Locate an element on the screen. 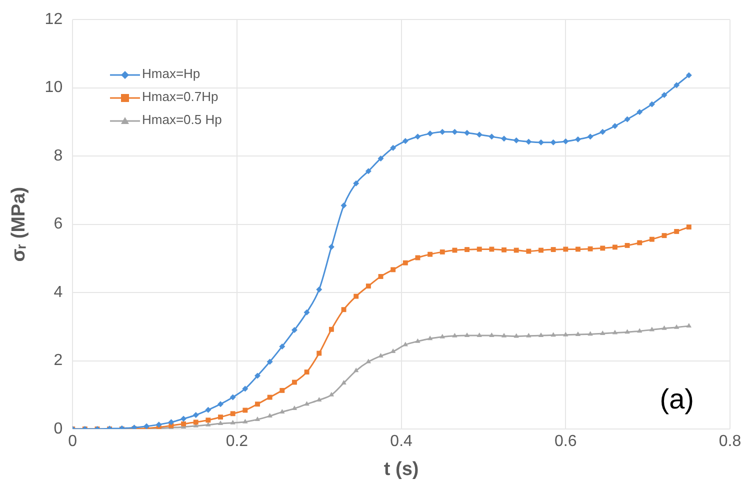 Image resolution: width=748 pixels, height=489 pixels. y-tick-label: 8 is located at coordinates (58, 155).